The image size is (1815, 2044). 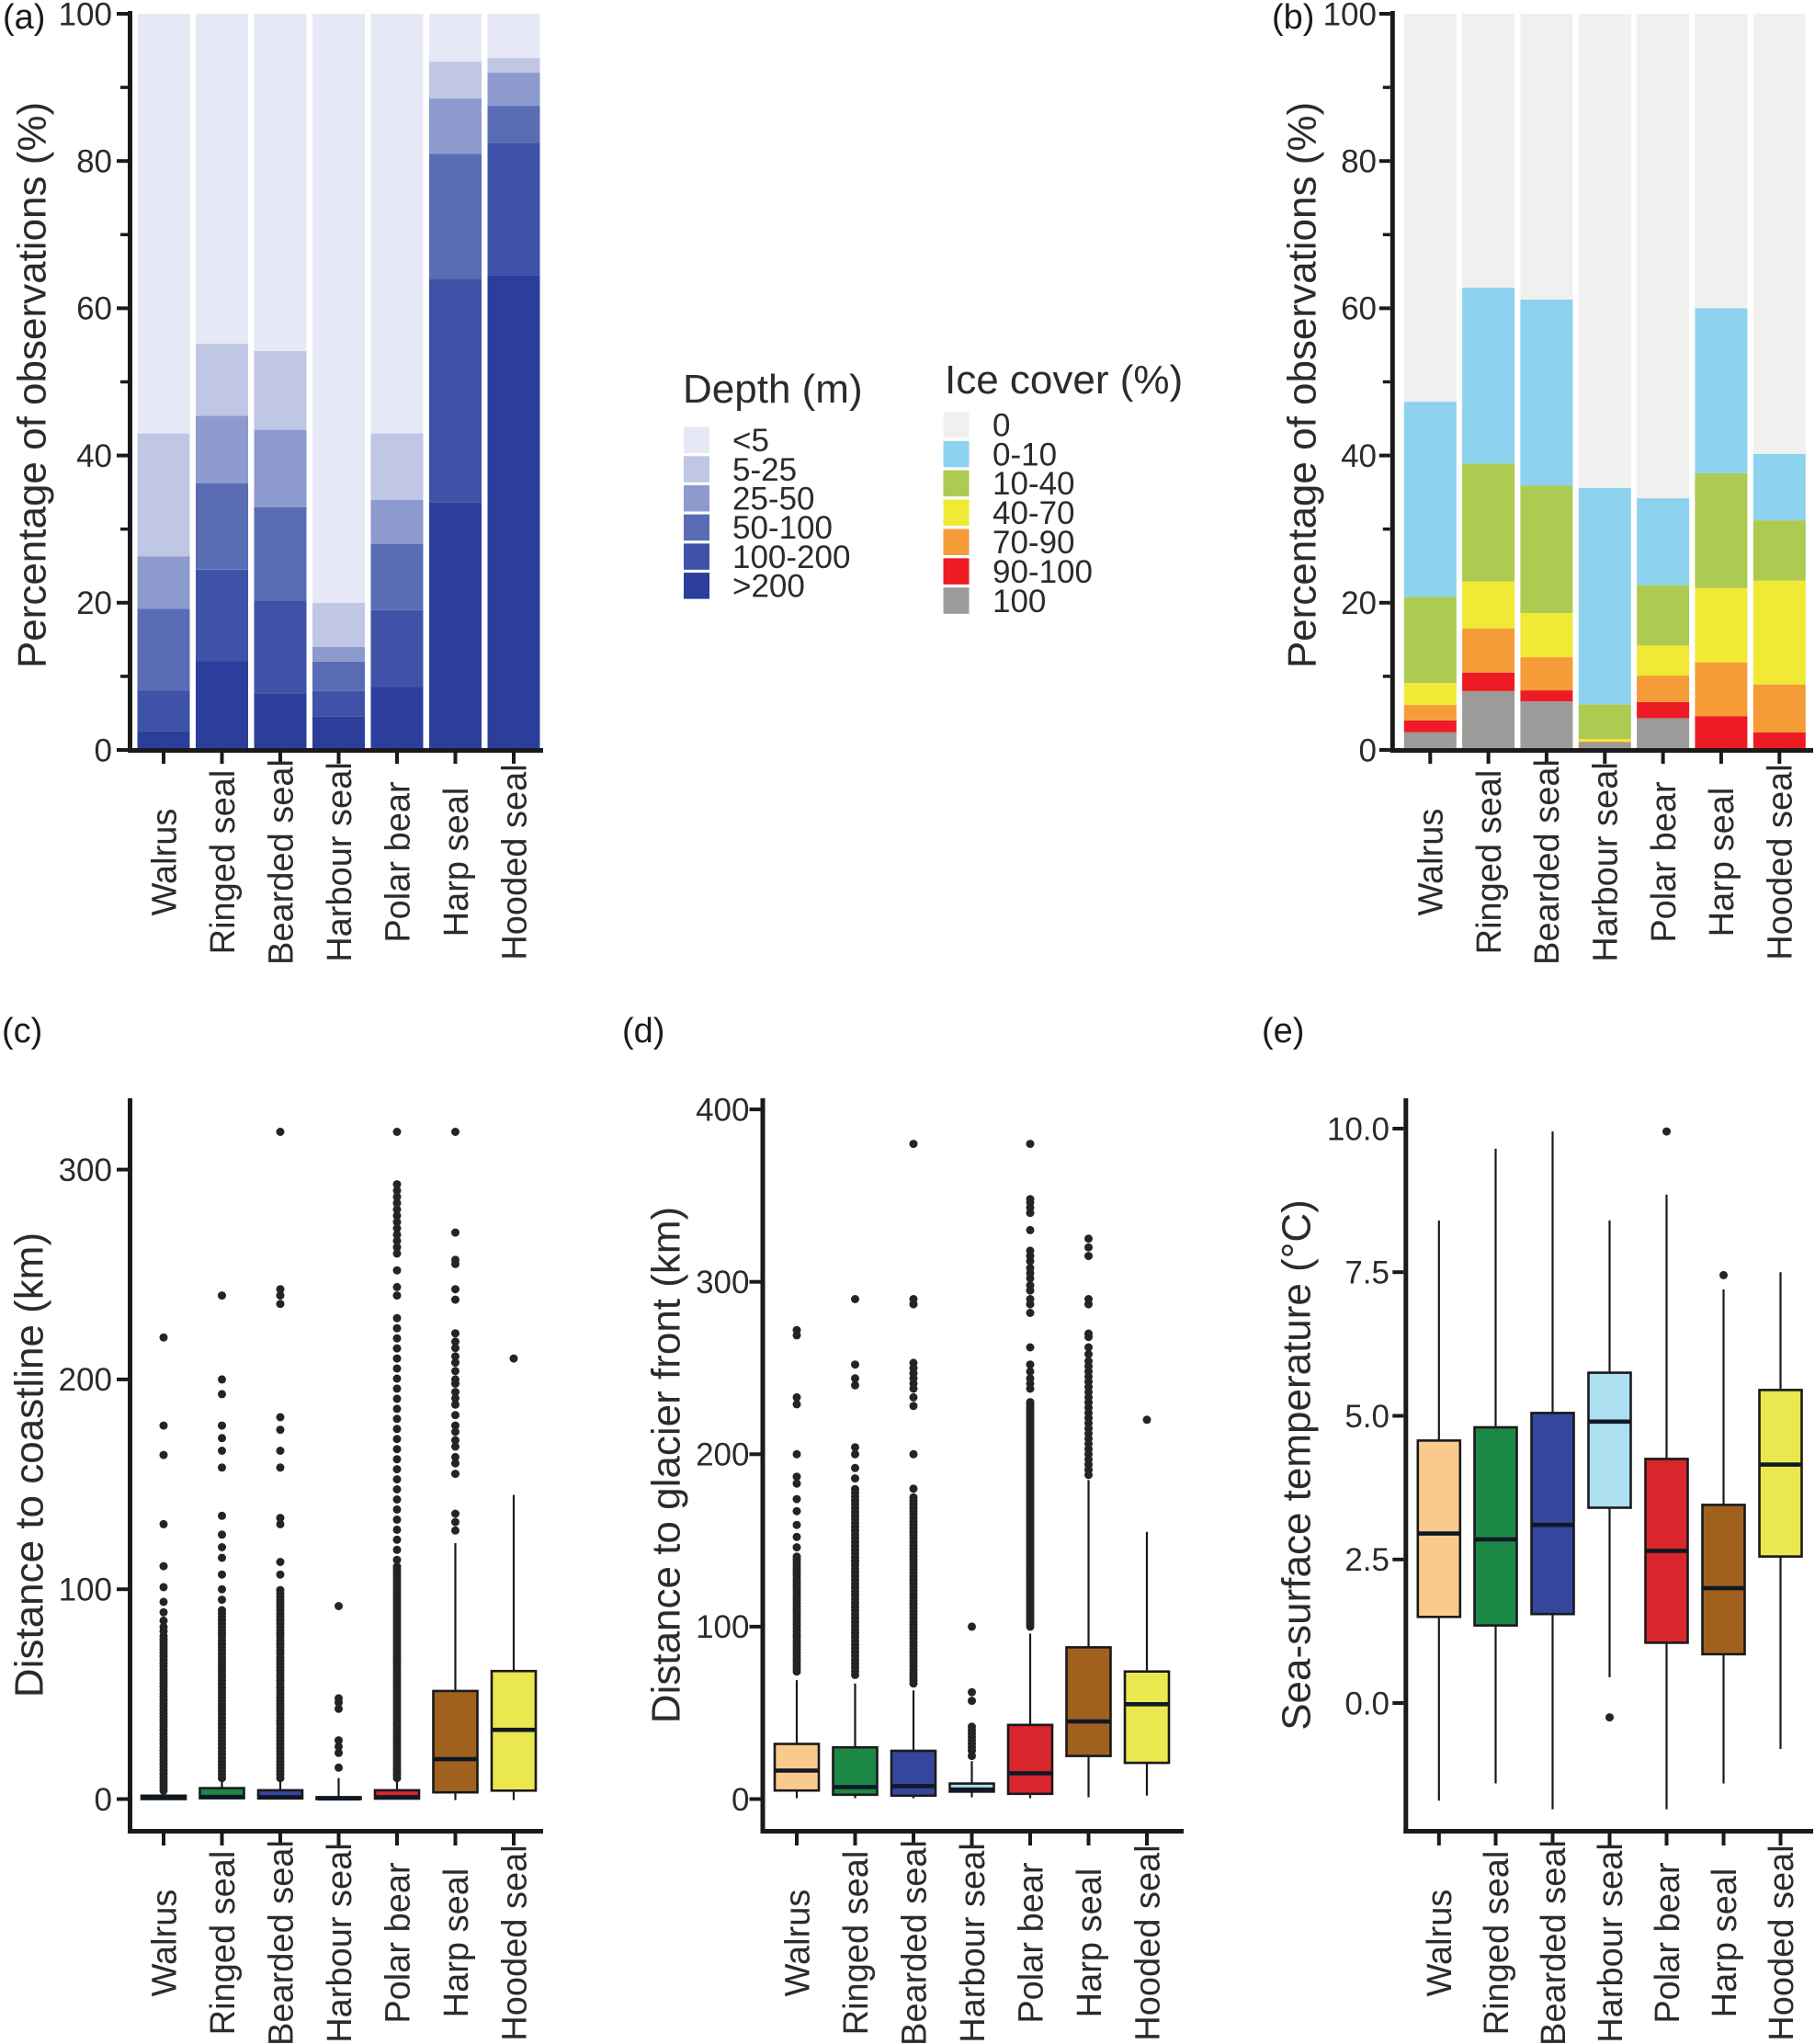 I want to click on svg-text: 50-100, so click(x=782, y=528).